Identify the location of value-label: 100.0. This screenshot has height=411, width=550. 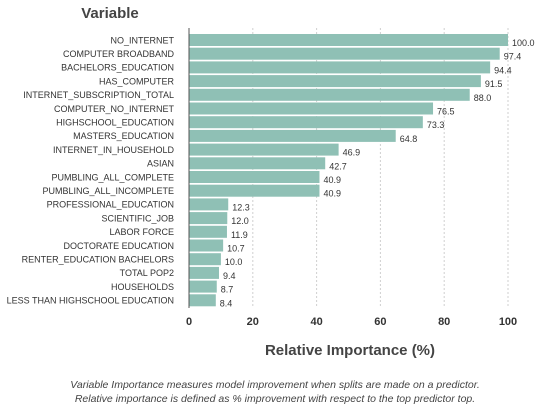
(523, 43).